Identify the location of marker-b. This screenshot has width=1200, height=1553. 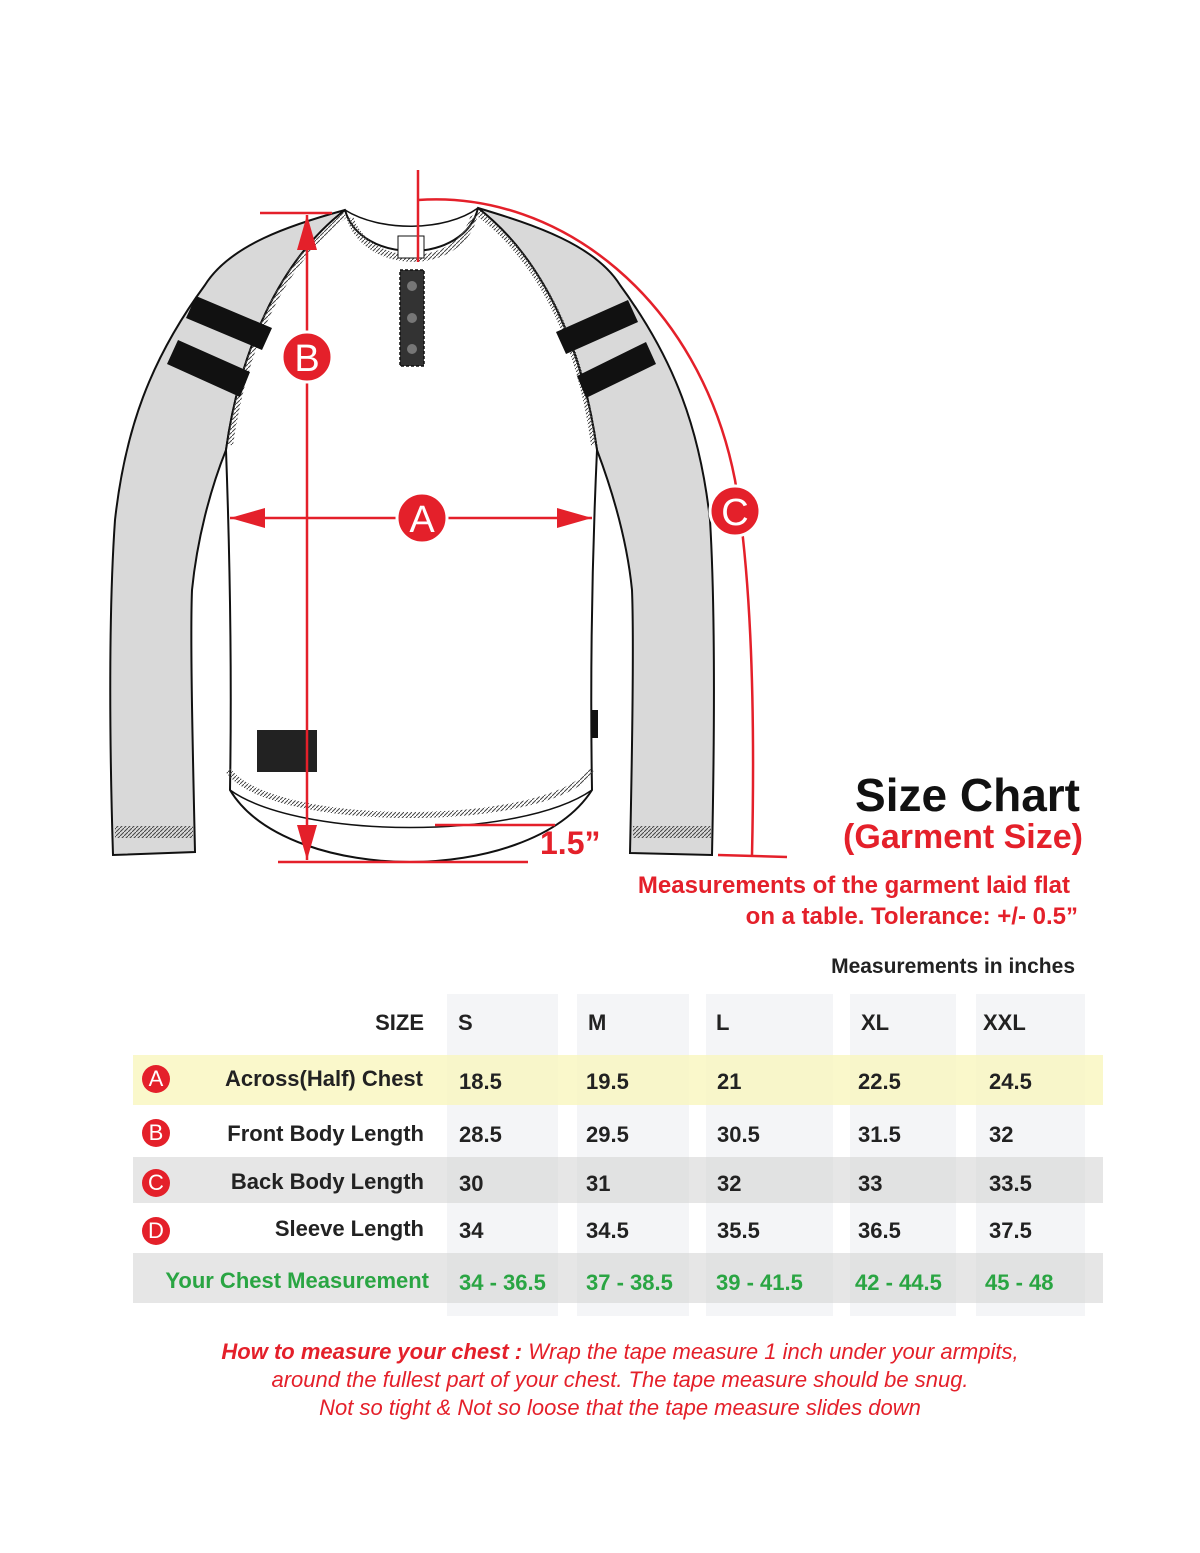
(307, 357).